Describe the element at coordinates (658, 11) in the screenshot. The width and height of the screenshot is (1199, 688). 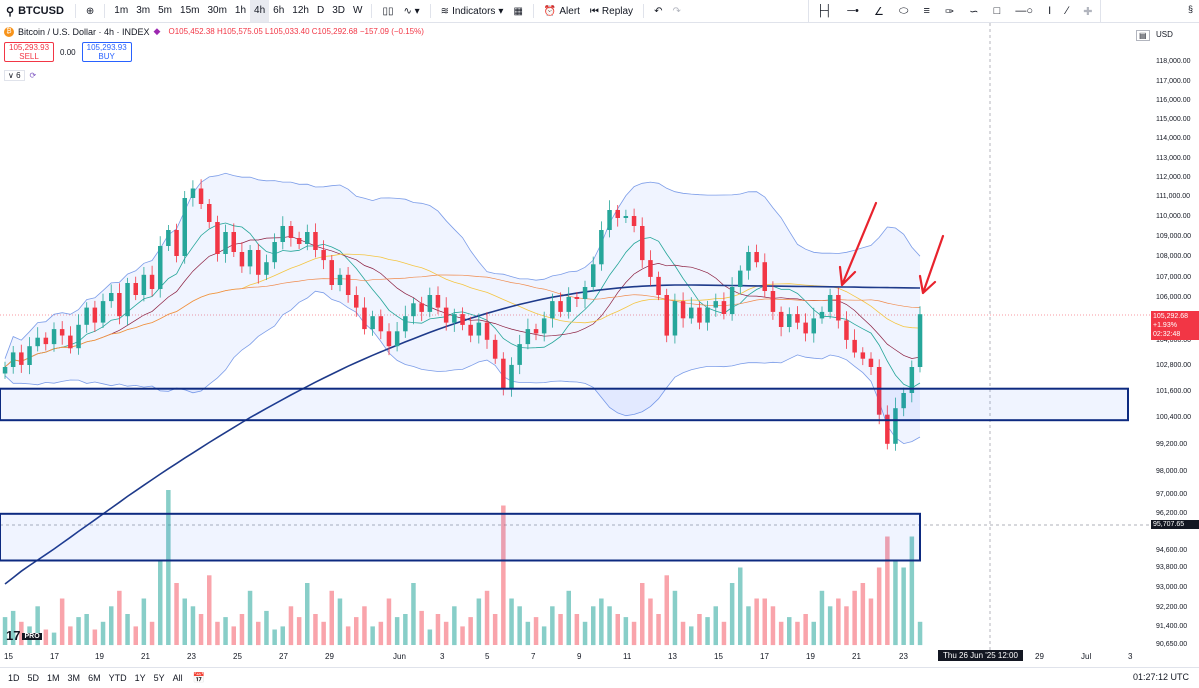
I see `undo-icon: ↶` at that location.